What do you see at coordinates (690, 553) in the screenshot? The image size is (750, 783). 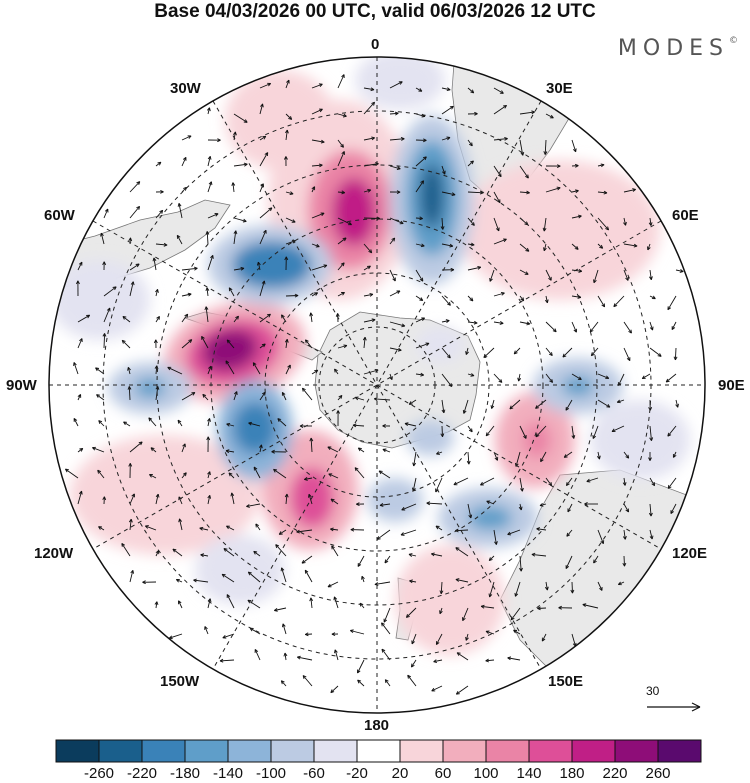 I see `lon-label-120e: 120E` at bounding box center [690, 553].